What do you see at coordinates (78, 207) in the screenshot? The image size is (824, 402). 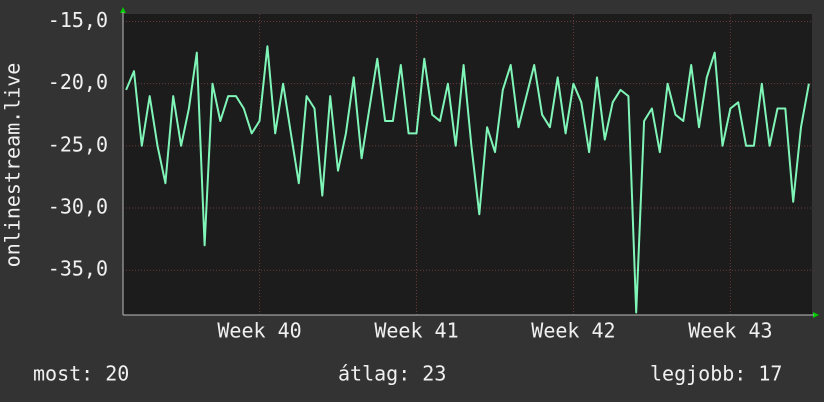 I see `y-tick-label: -30,0` at bounding box center [78, 207].